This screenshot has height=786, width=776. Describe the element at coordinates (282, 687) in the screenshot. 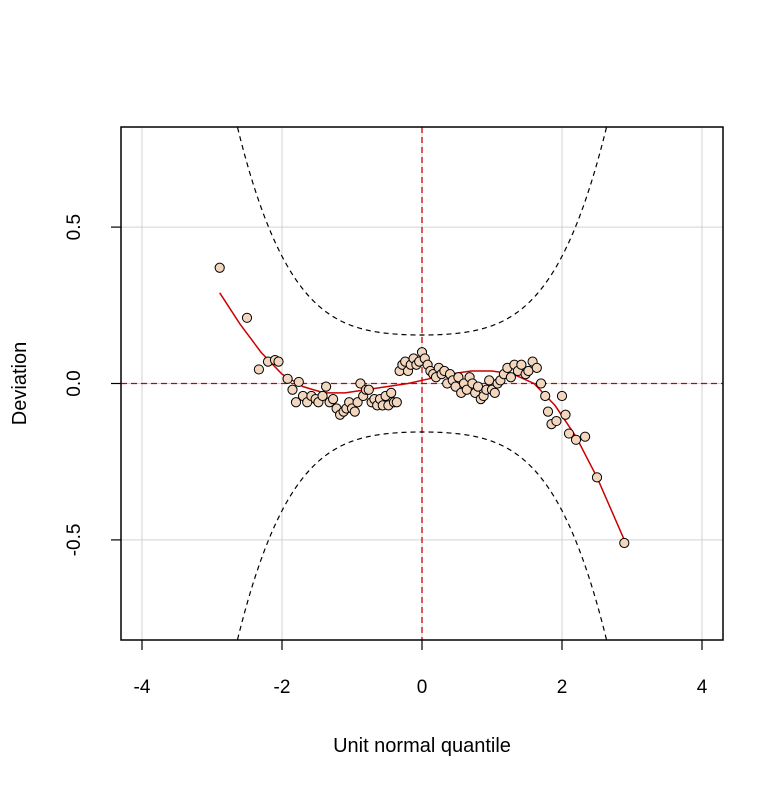

I see `x-tick-label: -2` at that location.